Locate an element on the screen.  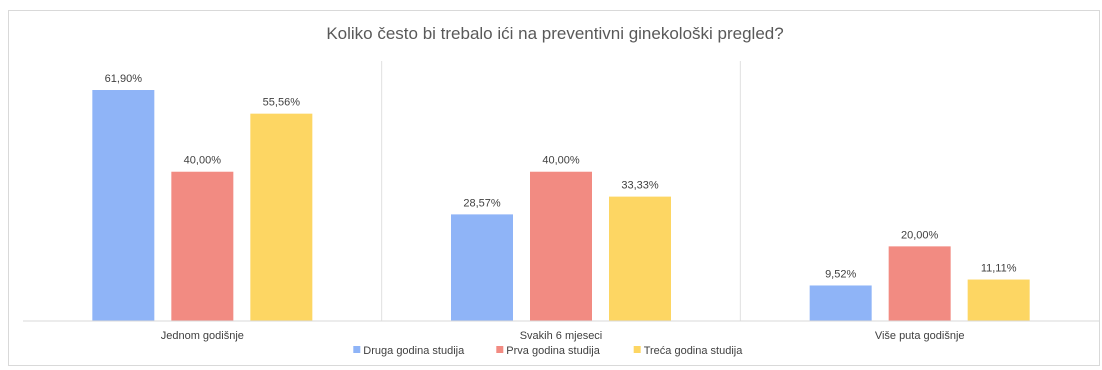
category-label: Svakih 6 mjeseci is located at coordinates (561, 336).